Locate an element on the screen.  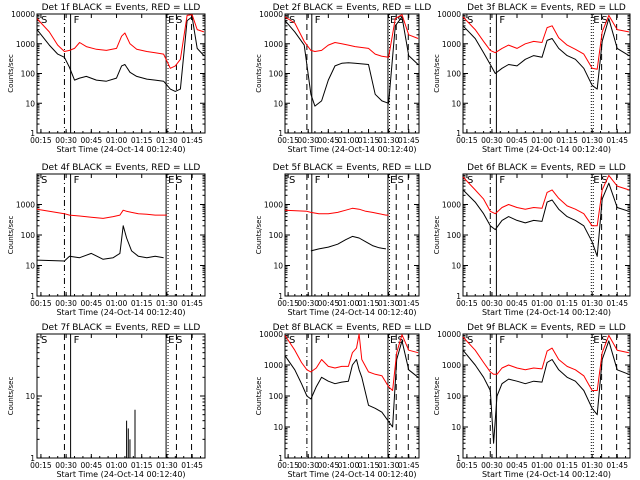
panel-title: Det 6f BLACK = Events, RED = LLD is located at coordinates (546, 168).